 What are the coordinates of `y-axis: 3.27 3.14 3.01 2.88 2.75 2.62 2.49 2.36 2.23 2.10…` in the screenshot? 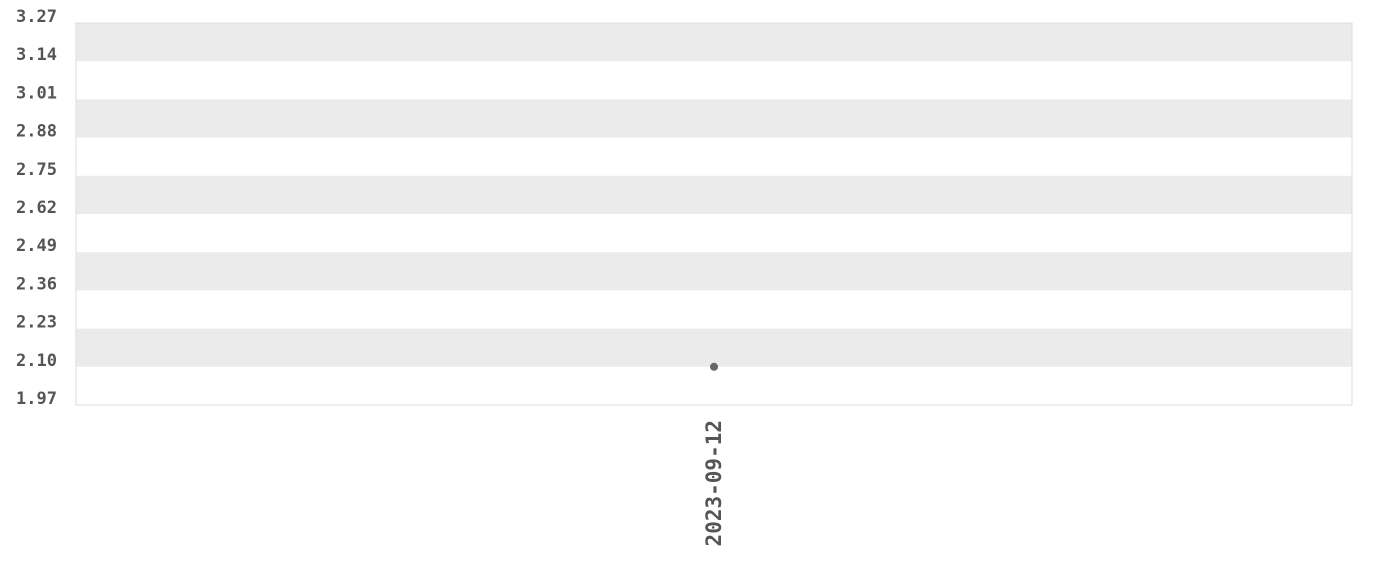 It's located at (36, 208).